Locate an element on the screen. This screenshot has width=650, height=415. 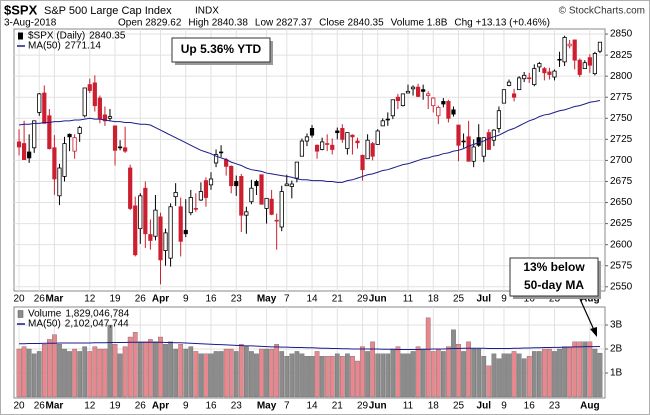
quote-item: Volume 1.8B is located at coordinates (419, 23).